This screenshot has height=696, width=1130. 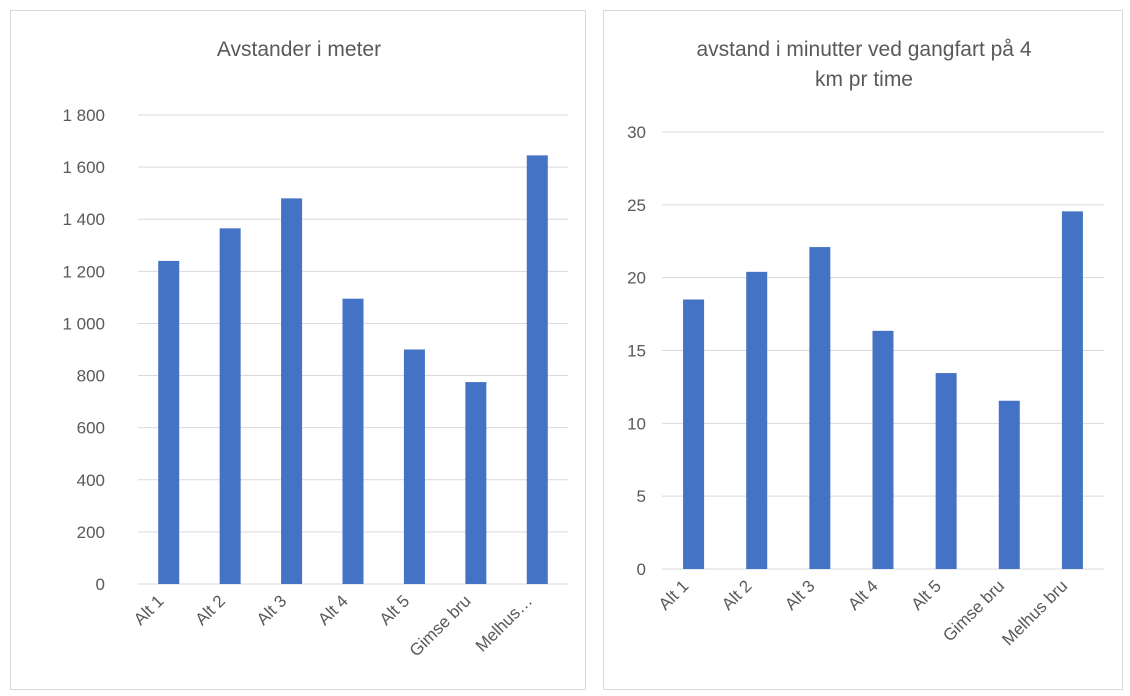 What do you see at coordinates (91, 376) in the screenshot?
I see `y-tick-label: 800` at bounding box center [91, 376].